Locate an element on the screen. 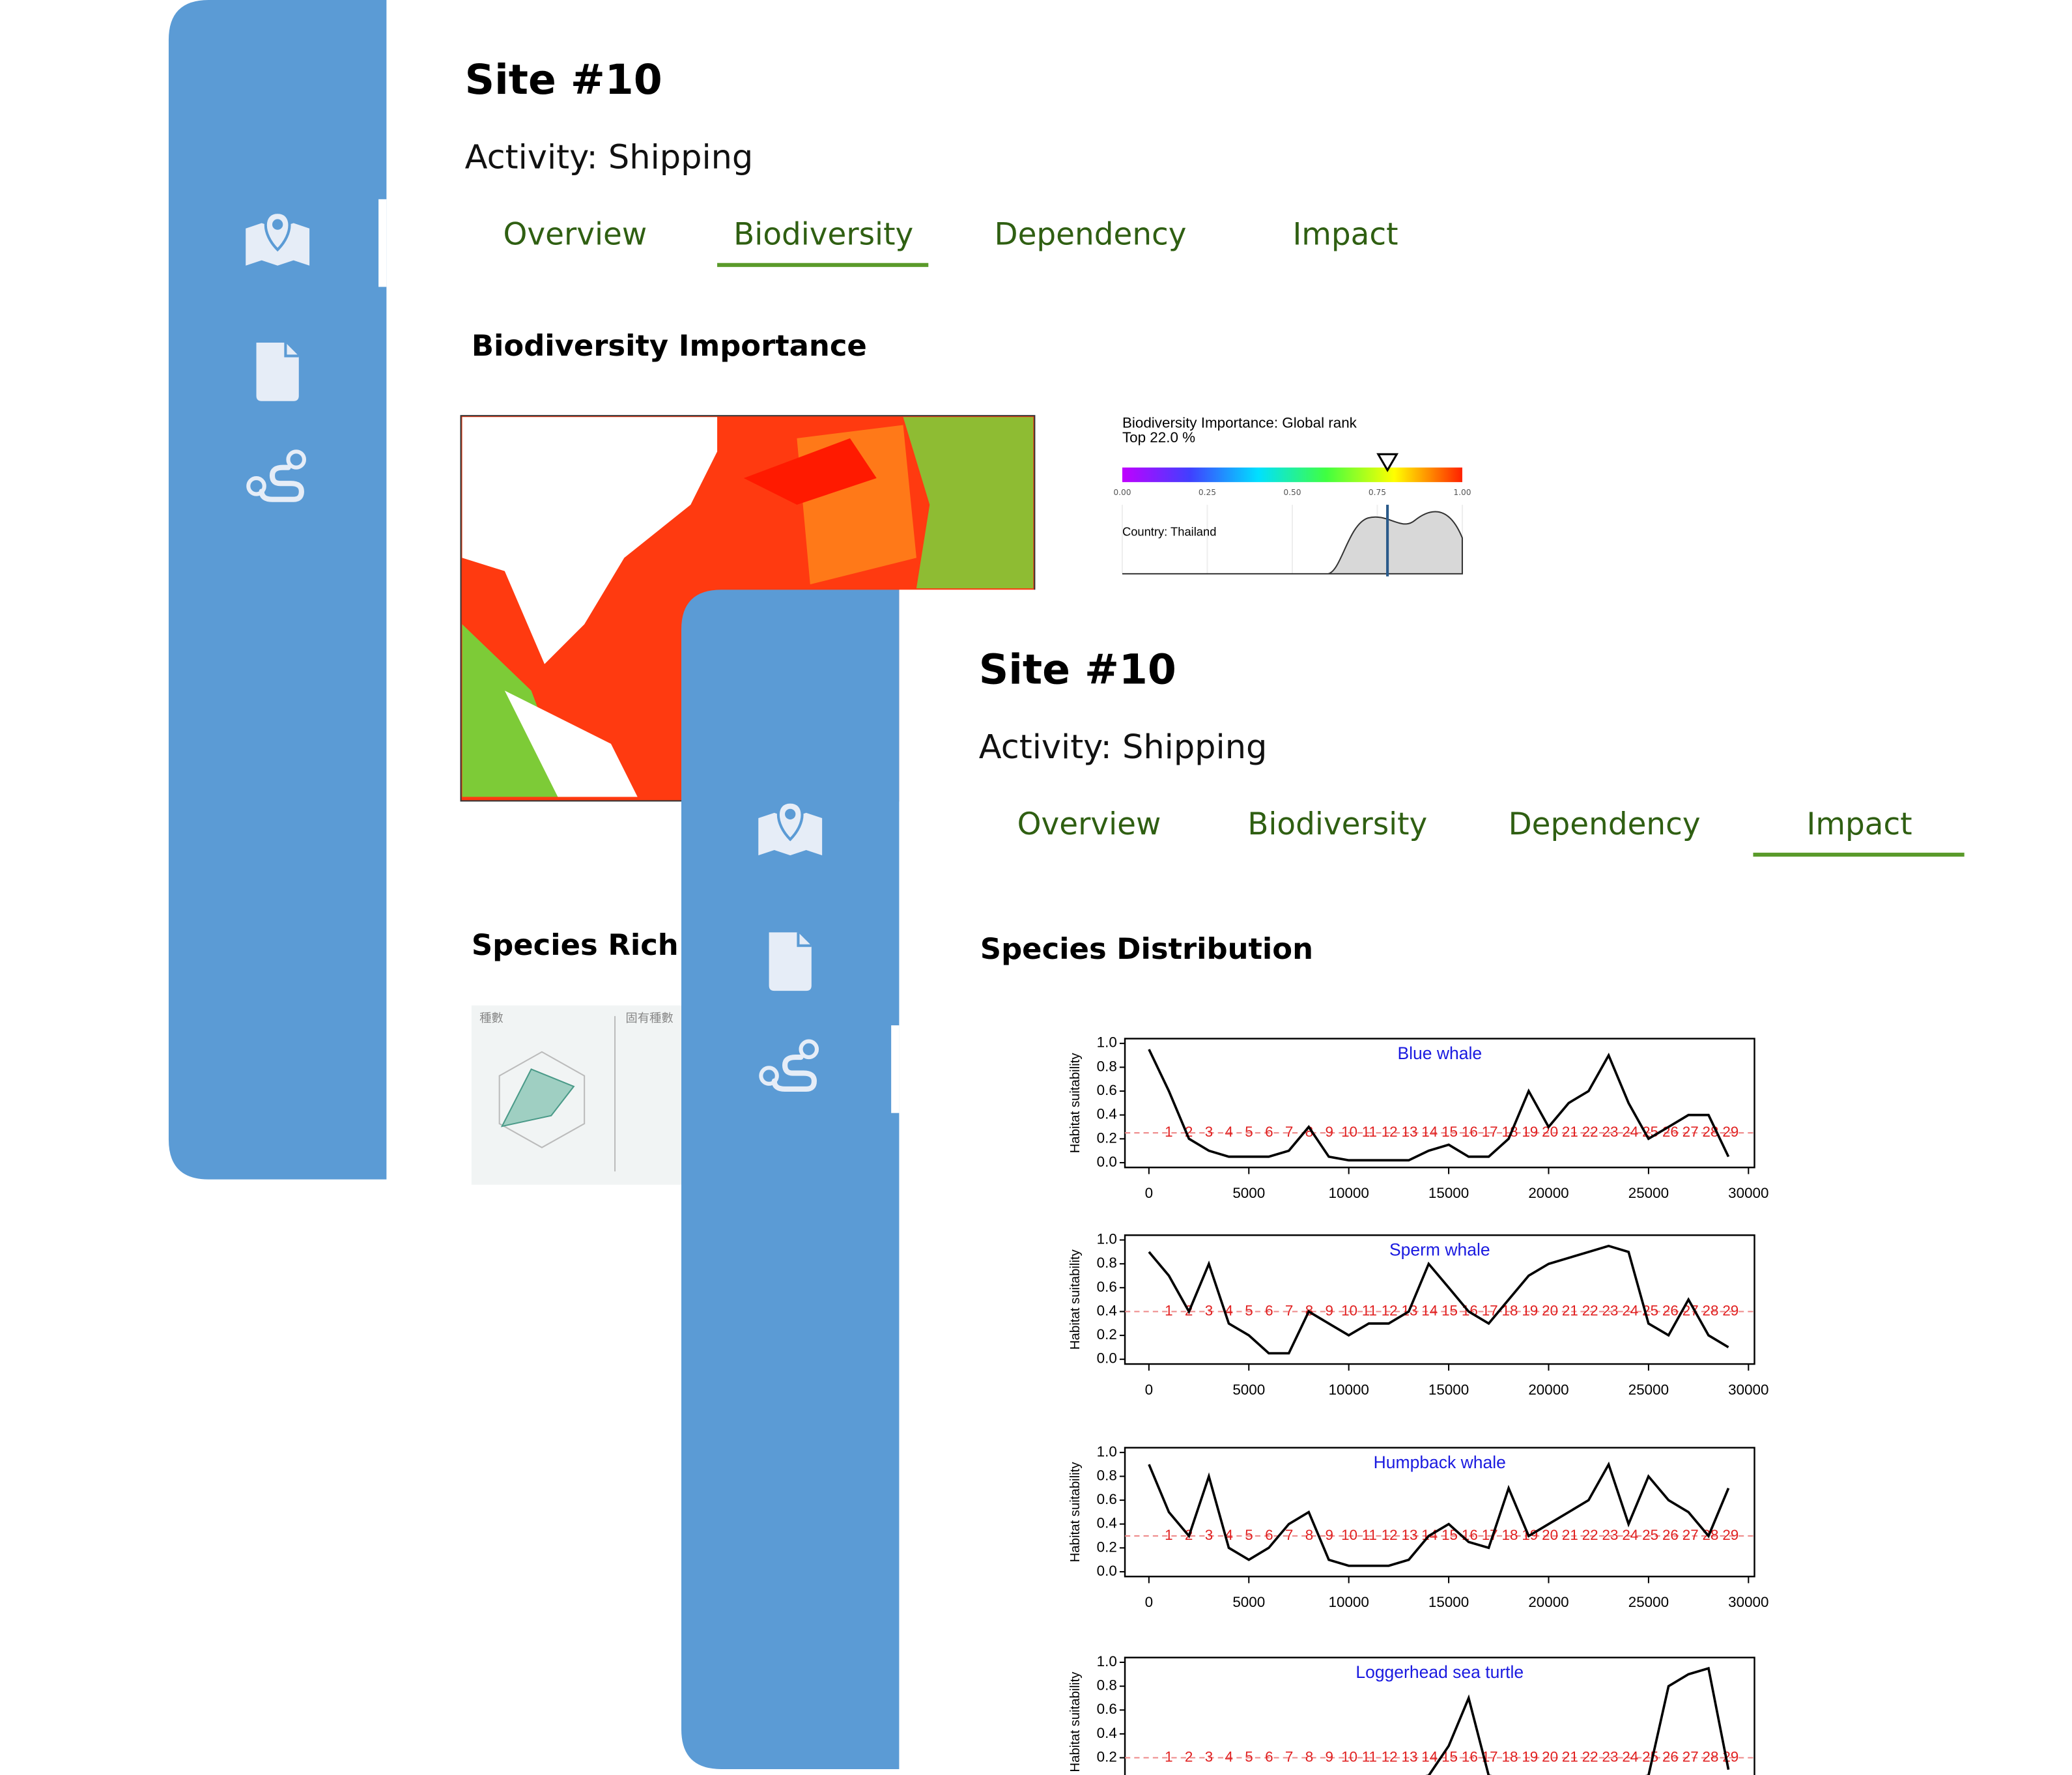  sidebar is located at coordinates (790, 1179).